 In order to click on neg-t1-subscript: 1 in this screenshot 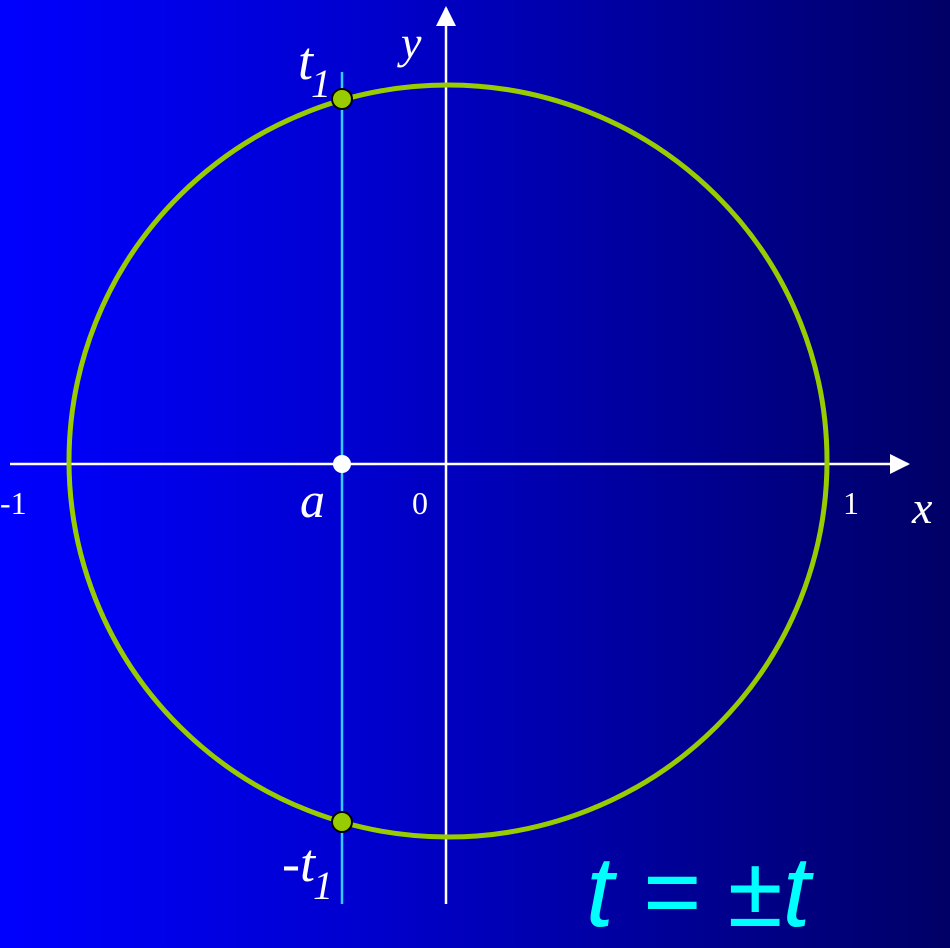, I will do `click(323, 885)`.